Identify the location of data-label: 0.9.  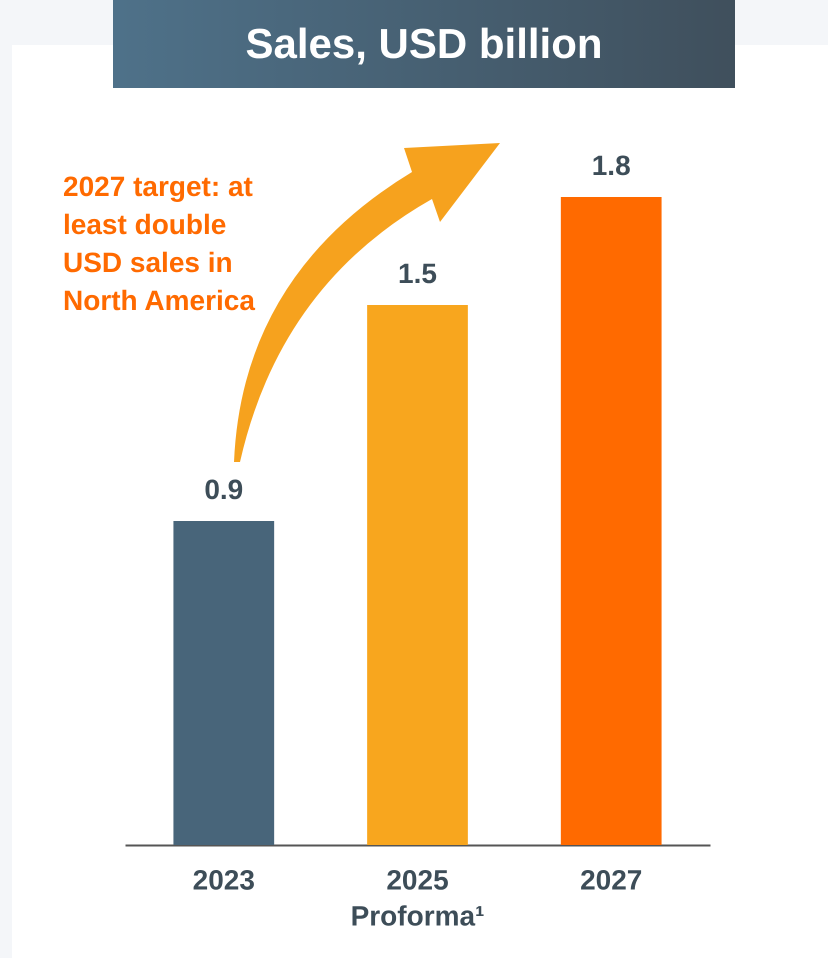
(224, 489).